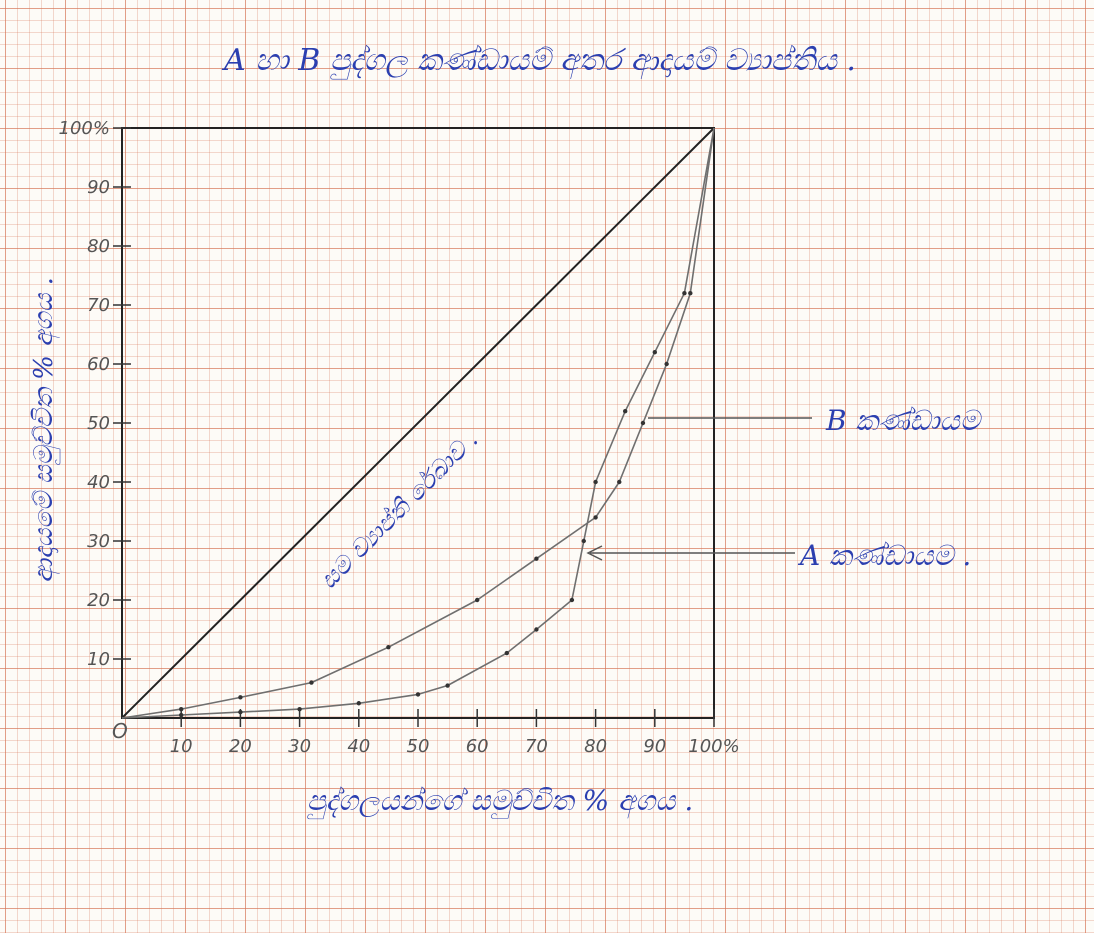 Image resolution: width=1094 pixels, height=933 pixels. Describe the element at coordinates (594, 553) in the screenshot. I see `annotation-a-arrowhead` at that location.